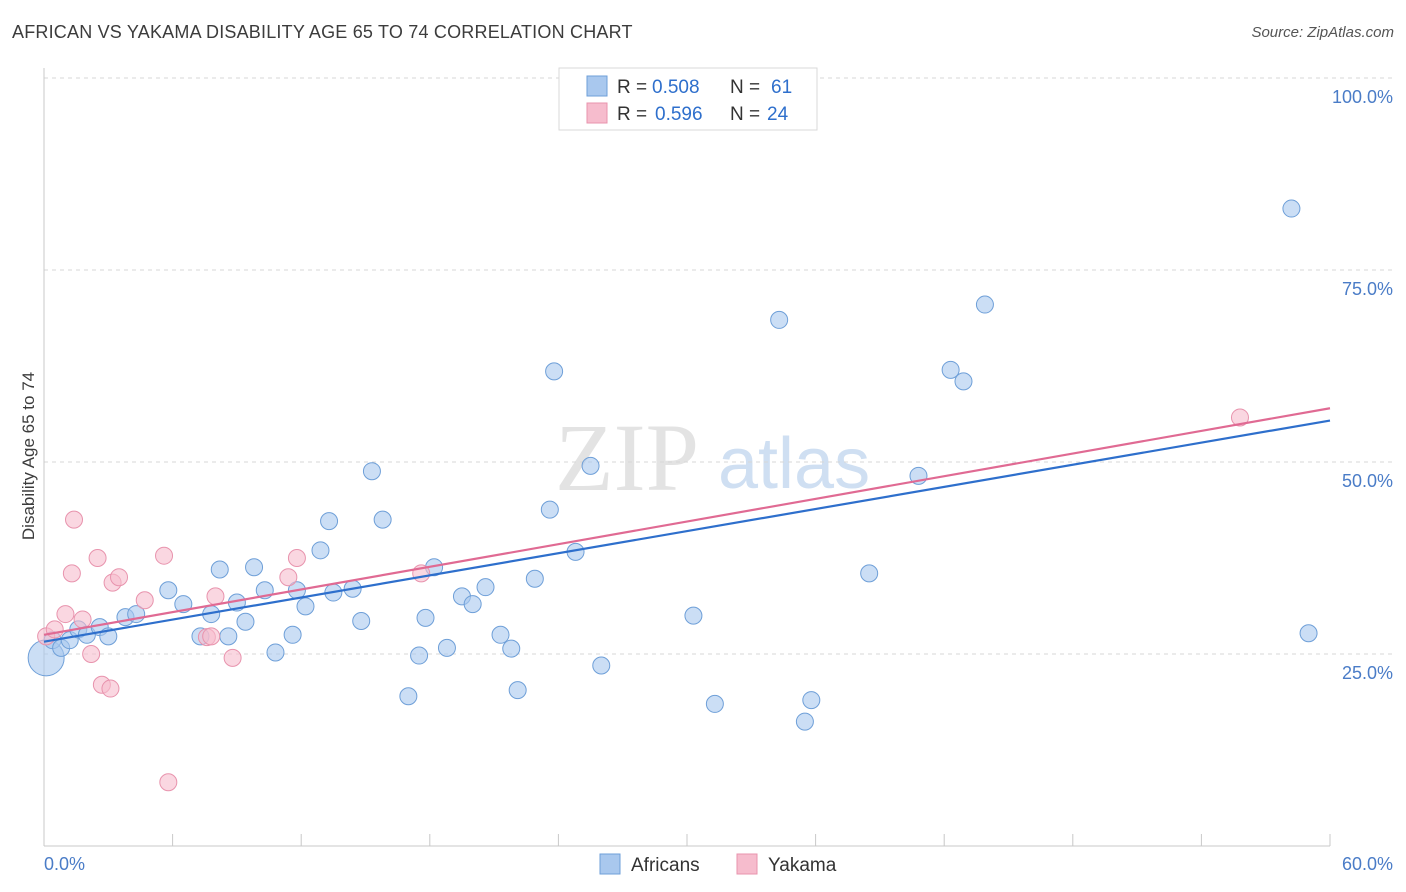 The height and width of the screenshot is (892, 1406). Describe the element at coordinates (1362, 97) in the screenshot. I see `y-tick-label: 100.0%` at that location.